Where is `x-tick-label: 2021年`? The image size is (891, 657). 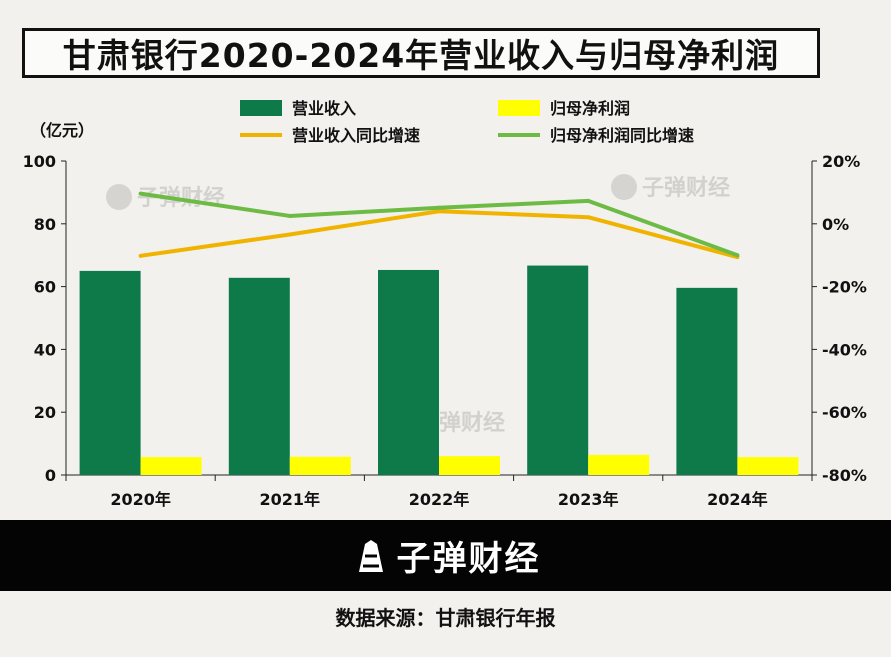
x-tick-label: 2021年 is located at coordinates (290, 499).